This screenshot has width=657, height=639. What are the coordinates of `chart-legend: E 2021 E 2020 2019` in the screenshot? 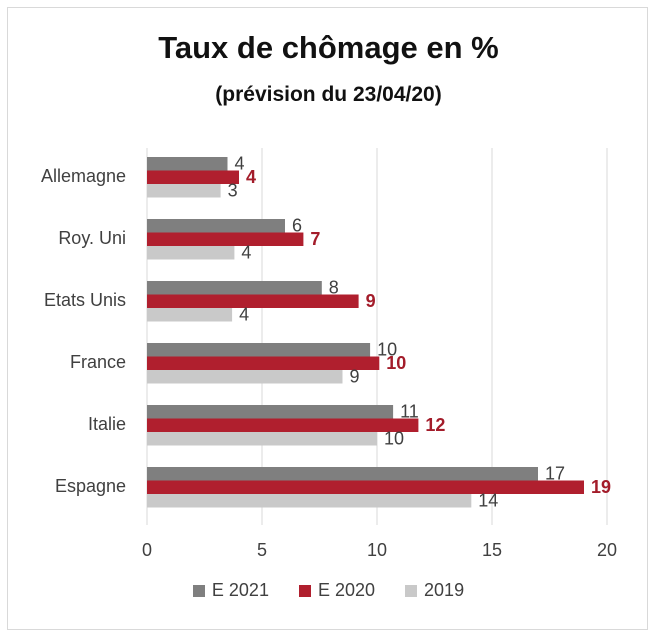 It's located at (328, 590).